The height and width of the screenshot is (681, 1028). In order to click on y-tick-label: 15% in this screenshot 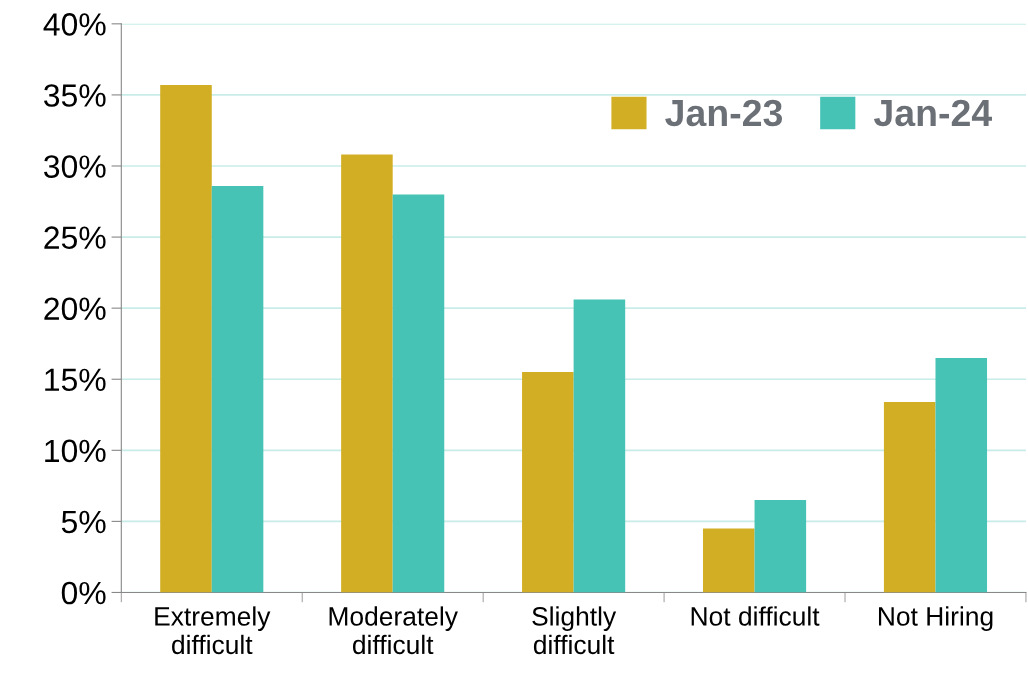, I will do `click(75, 380)`.